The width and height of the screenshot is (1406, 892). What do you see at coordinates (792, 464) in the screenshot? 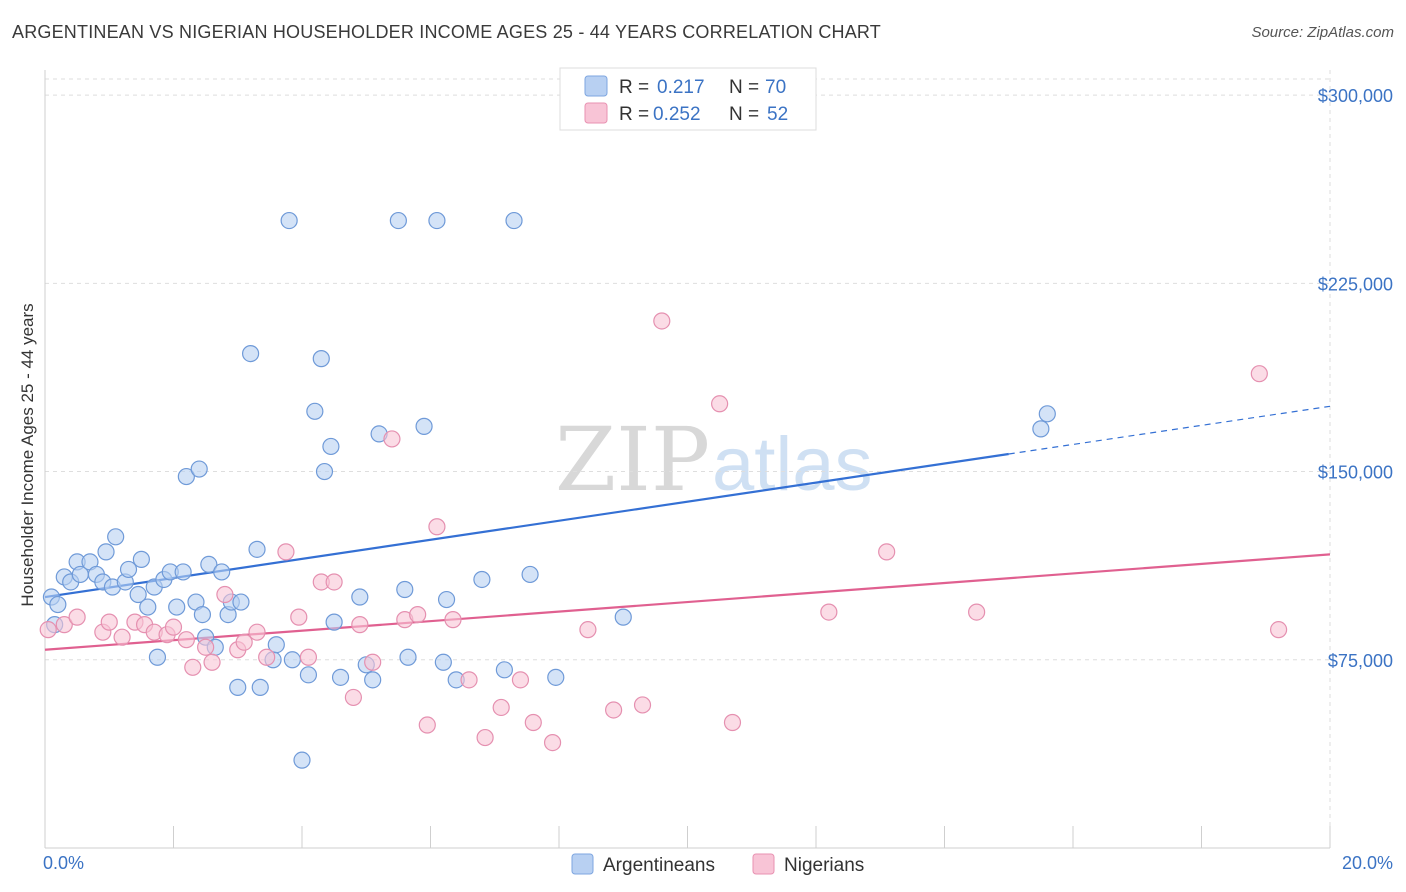
I see `svg-text: atlas` at bounding box center [792, 464].